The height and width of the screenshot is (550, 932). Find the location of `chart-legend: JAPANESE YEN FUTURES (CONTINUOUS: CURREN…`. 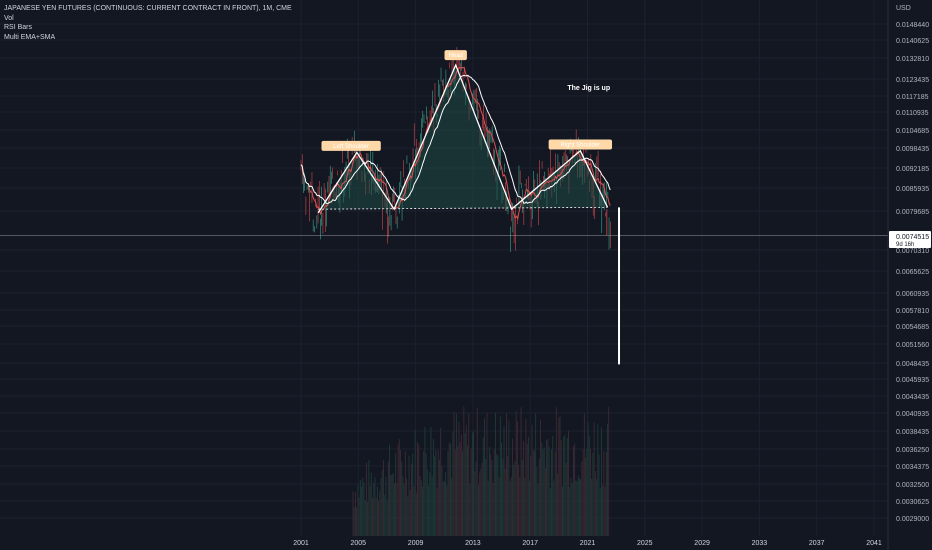

chart-legend: JAPANESE YEN FUTURES (CONTINUOUS: CURREN… is located at coordinates (148, 23).